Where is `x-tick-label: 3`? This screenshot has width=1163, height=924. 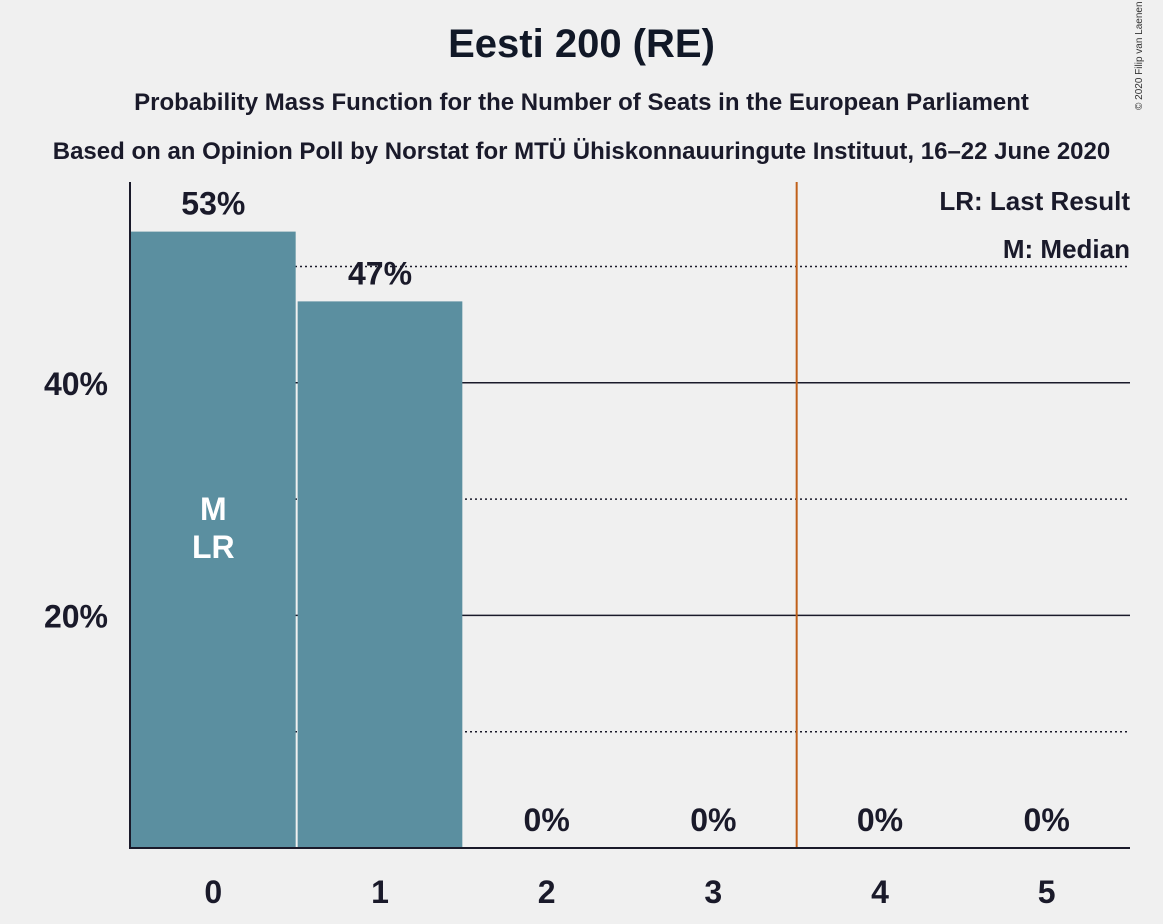 x-tick-label: 3 is located at coordinates (713, 892).